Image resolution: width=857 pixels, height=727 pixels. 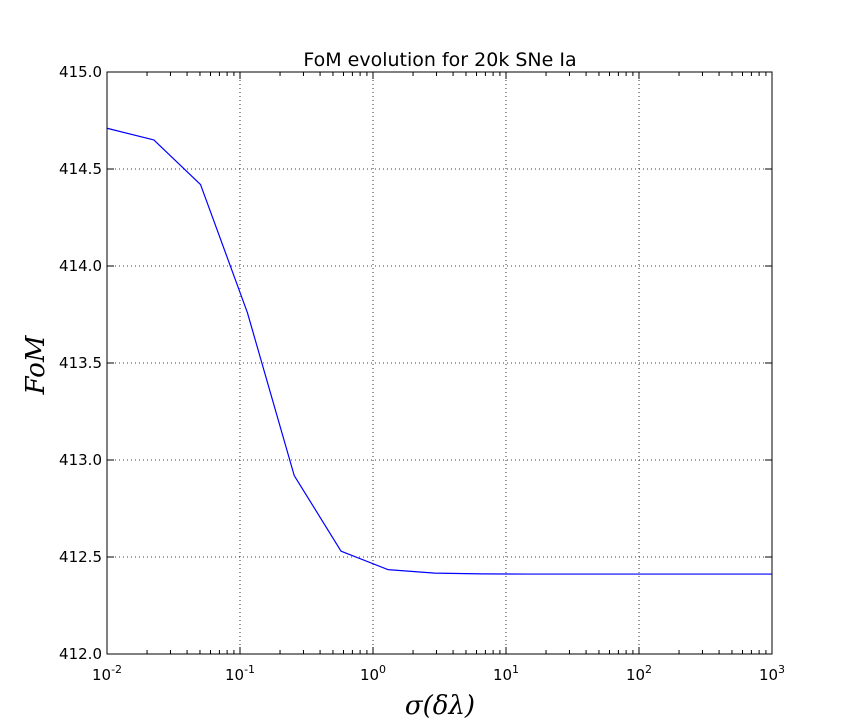 I want to click on x-tick-label: 10⁻¹, so click(x=240, y=673).